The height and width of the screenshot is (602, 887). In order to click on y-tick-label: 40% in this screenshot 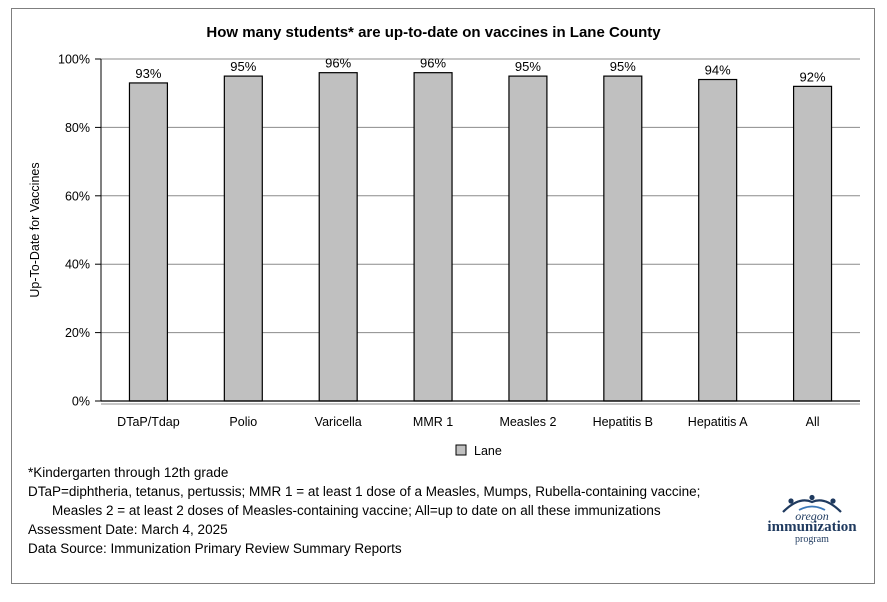, I will do `click(77, 265)`.